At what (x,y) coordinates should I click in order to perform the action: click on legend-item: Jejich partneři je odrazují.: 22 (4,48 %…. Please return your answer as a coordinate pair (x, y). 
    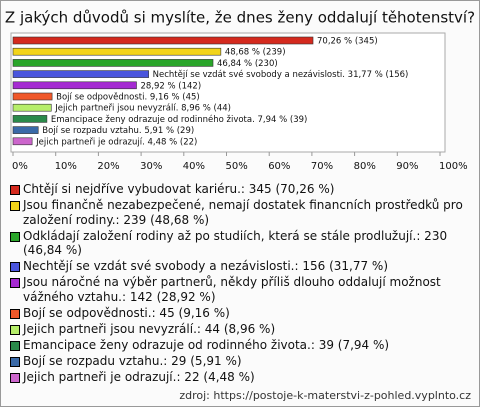
    Looking at the image, I should click on (240, 377).